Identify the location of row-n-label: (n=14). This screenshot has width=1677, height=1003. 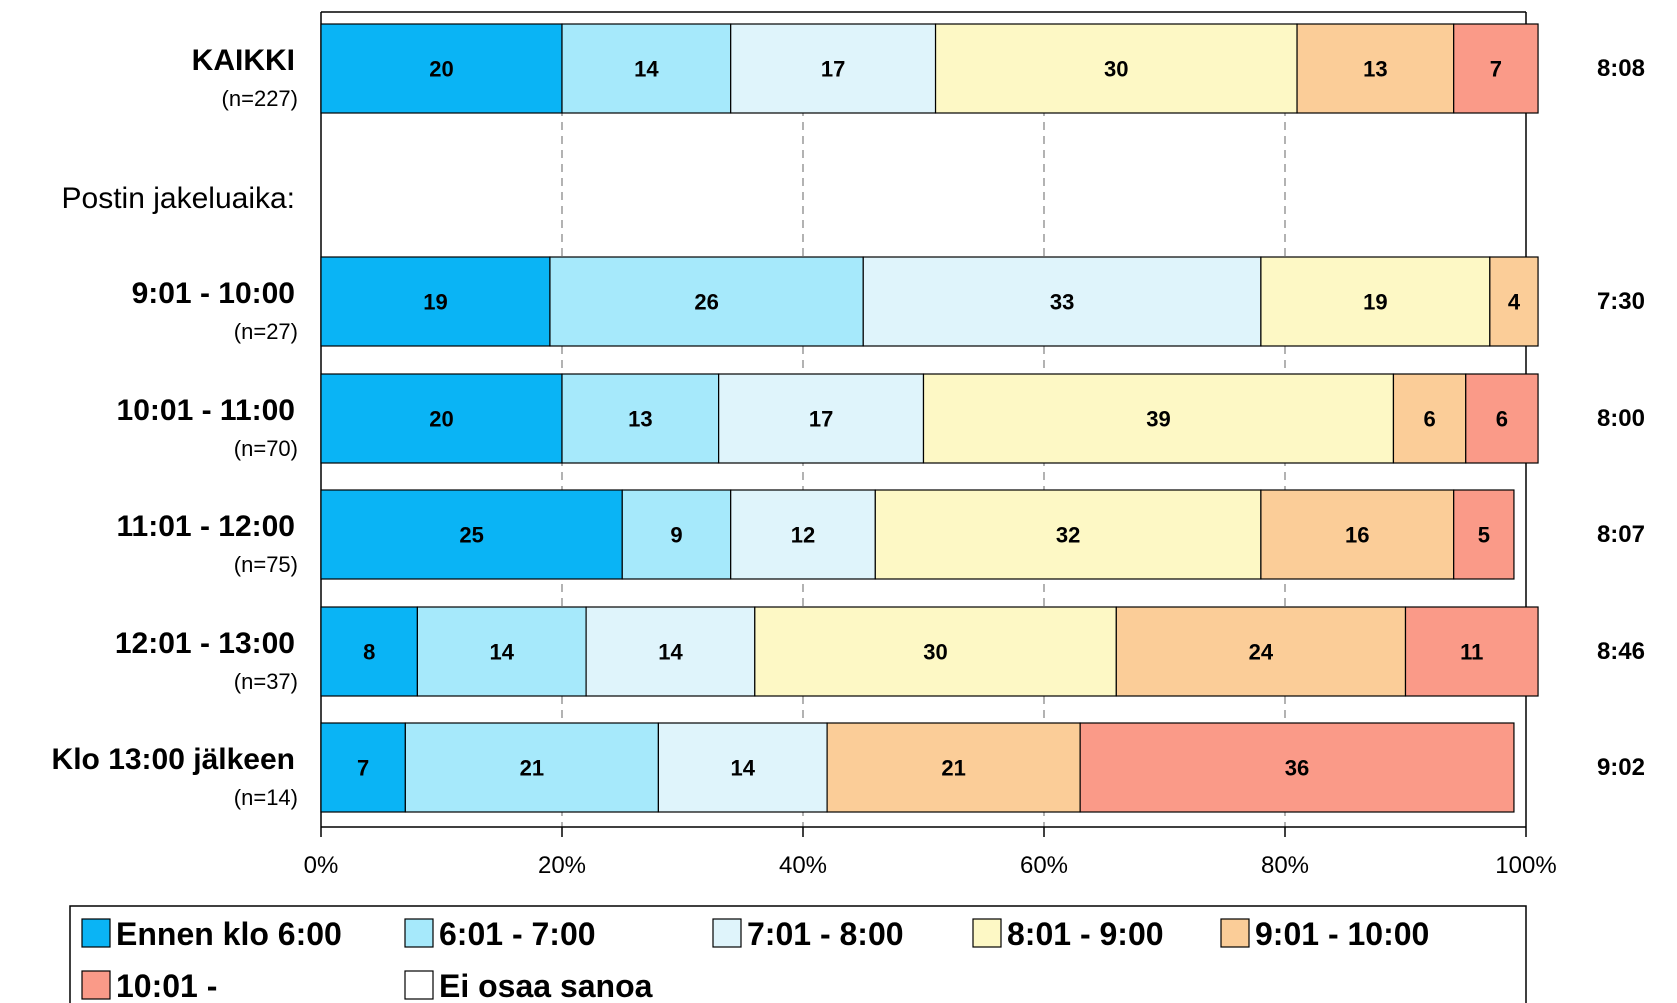
(266, 797).